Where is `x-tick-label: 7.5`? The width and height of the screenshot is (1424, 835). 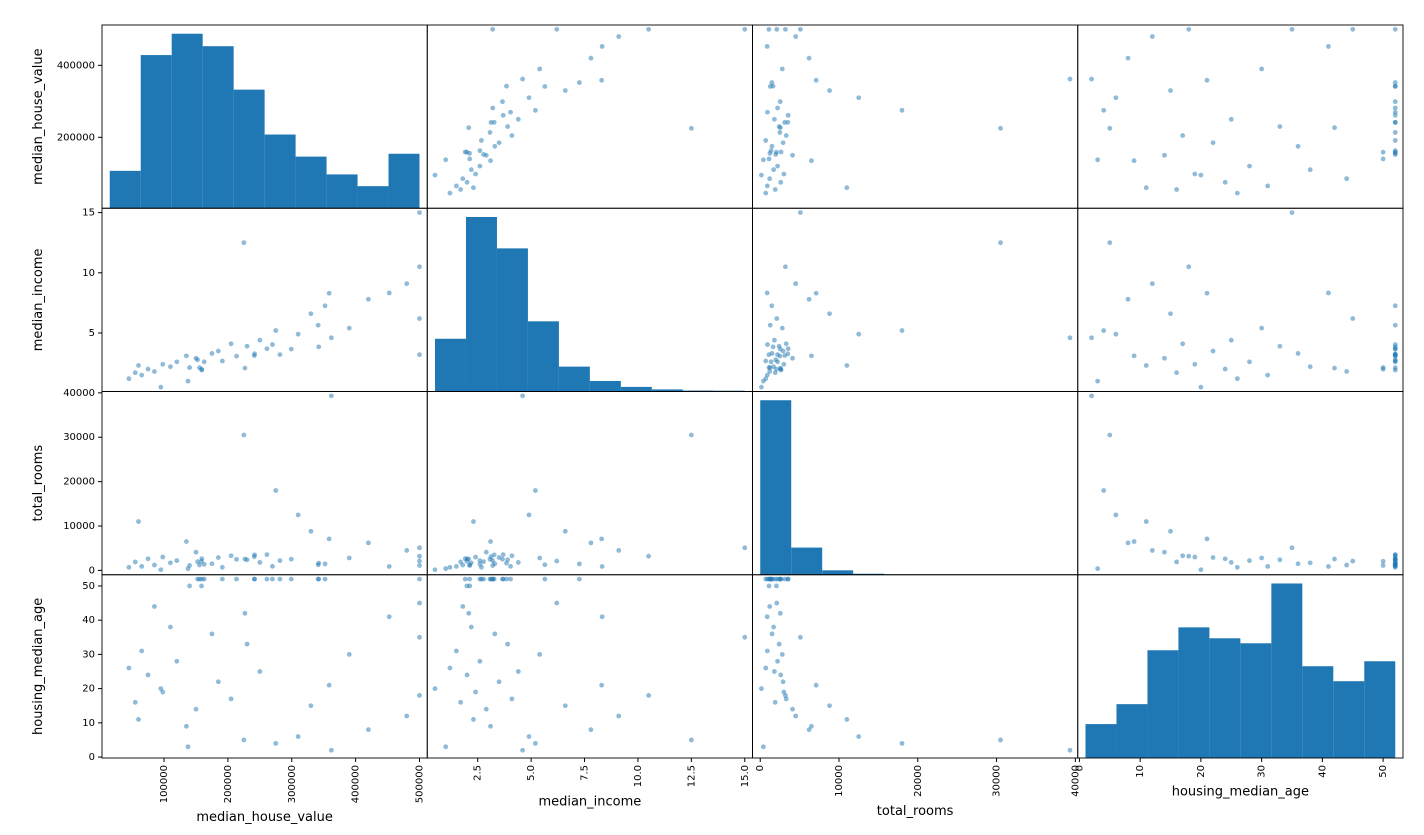
x-tick-label: 7.5 is located at coordinates (585, 773).